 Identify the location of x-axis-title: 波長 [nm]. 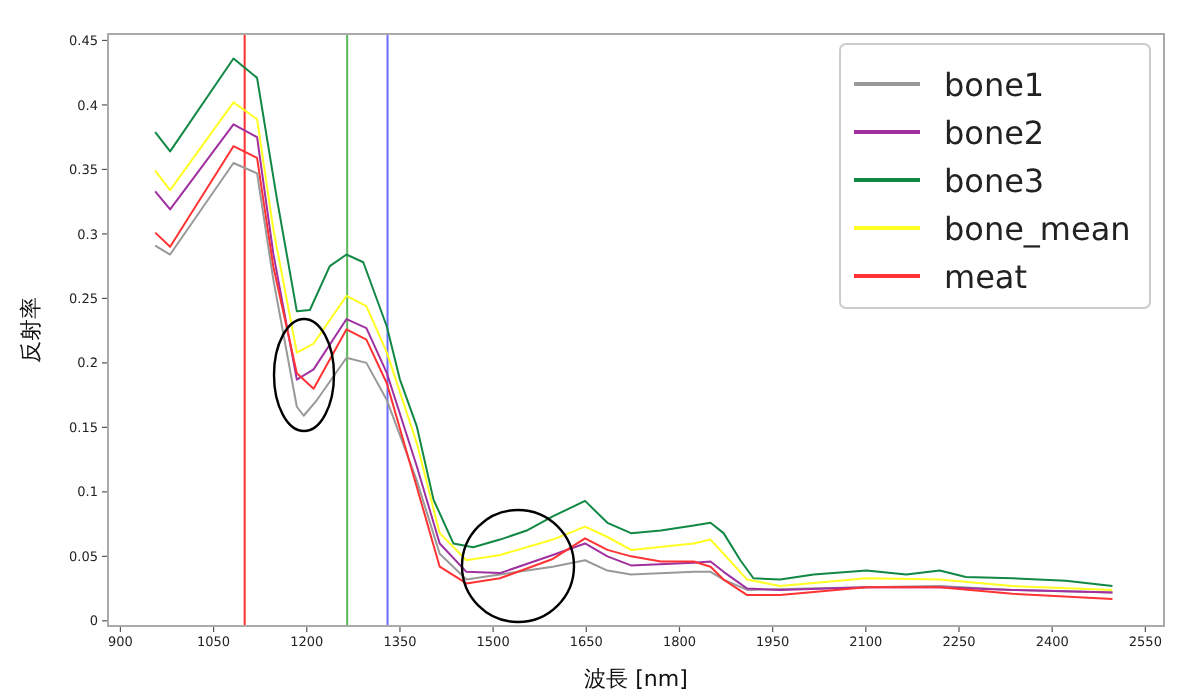
(636, 679).